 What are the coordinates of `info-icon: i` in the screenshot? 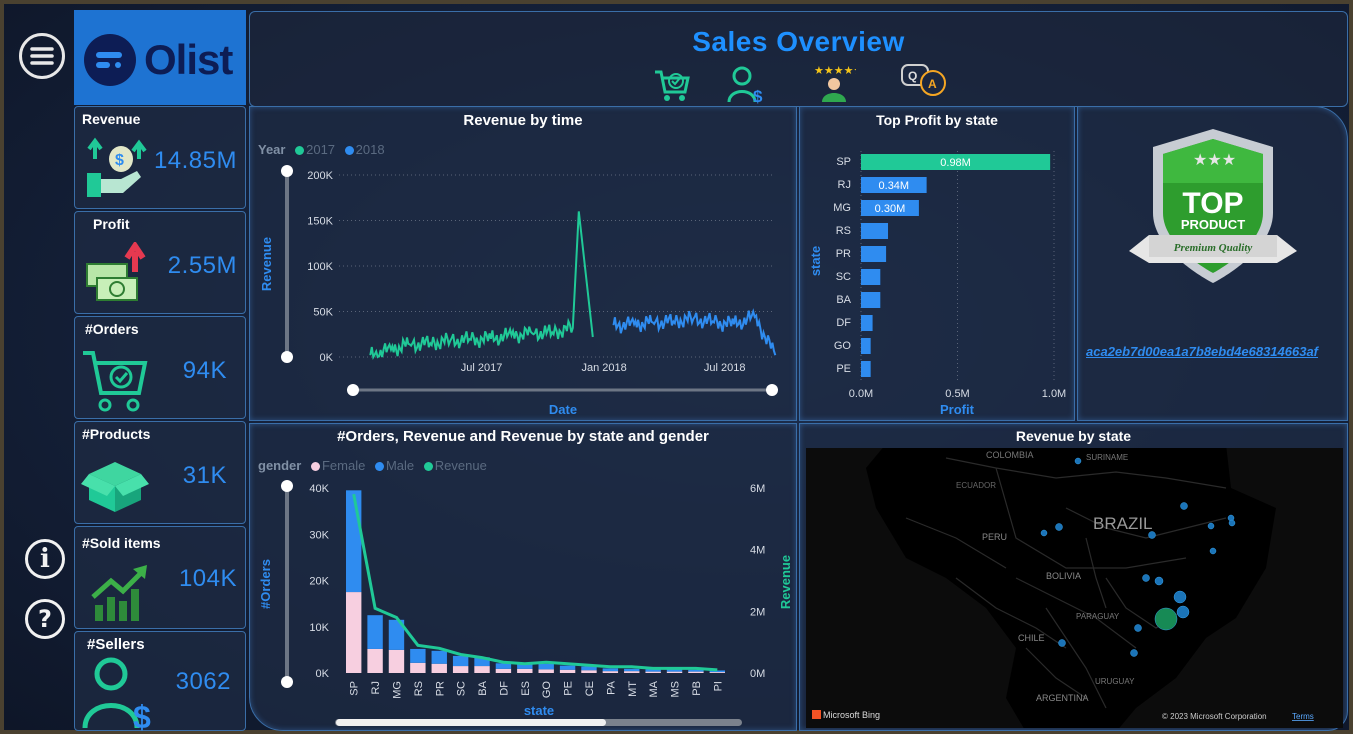 It's located at (45, 559).